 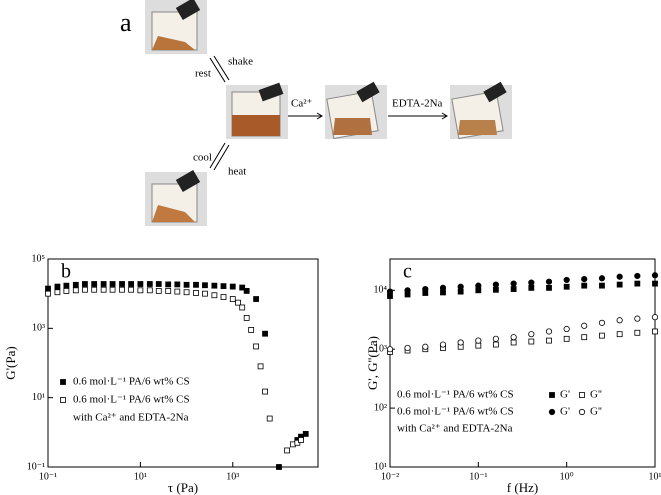 What do you see at coordinates (232, 476) in the screenshot?
I see `x-tick-label: 10³` at bounding box center [232, 476].